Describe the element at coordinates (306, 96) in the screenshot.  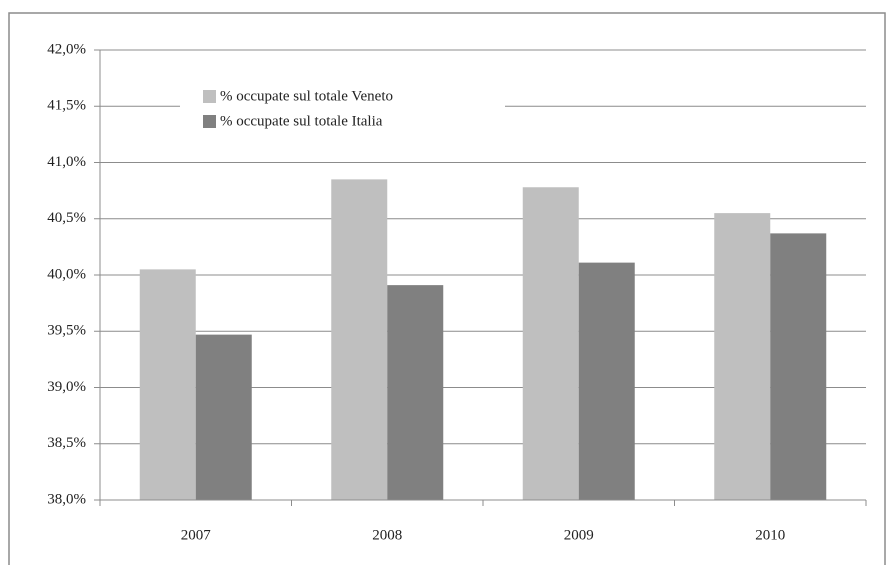
I see `legend-label: % occupate sul totale Veneto` at that location.